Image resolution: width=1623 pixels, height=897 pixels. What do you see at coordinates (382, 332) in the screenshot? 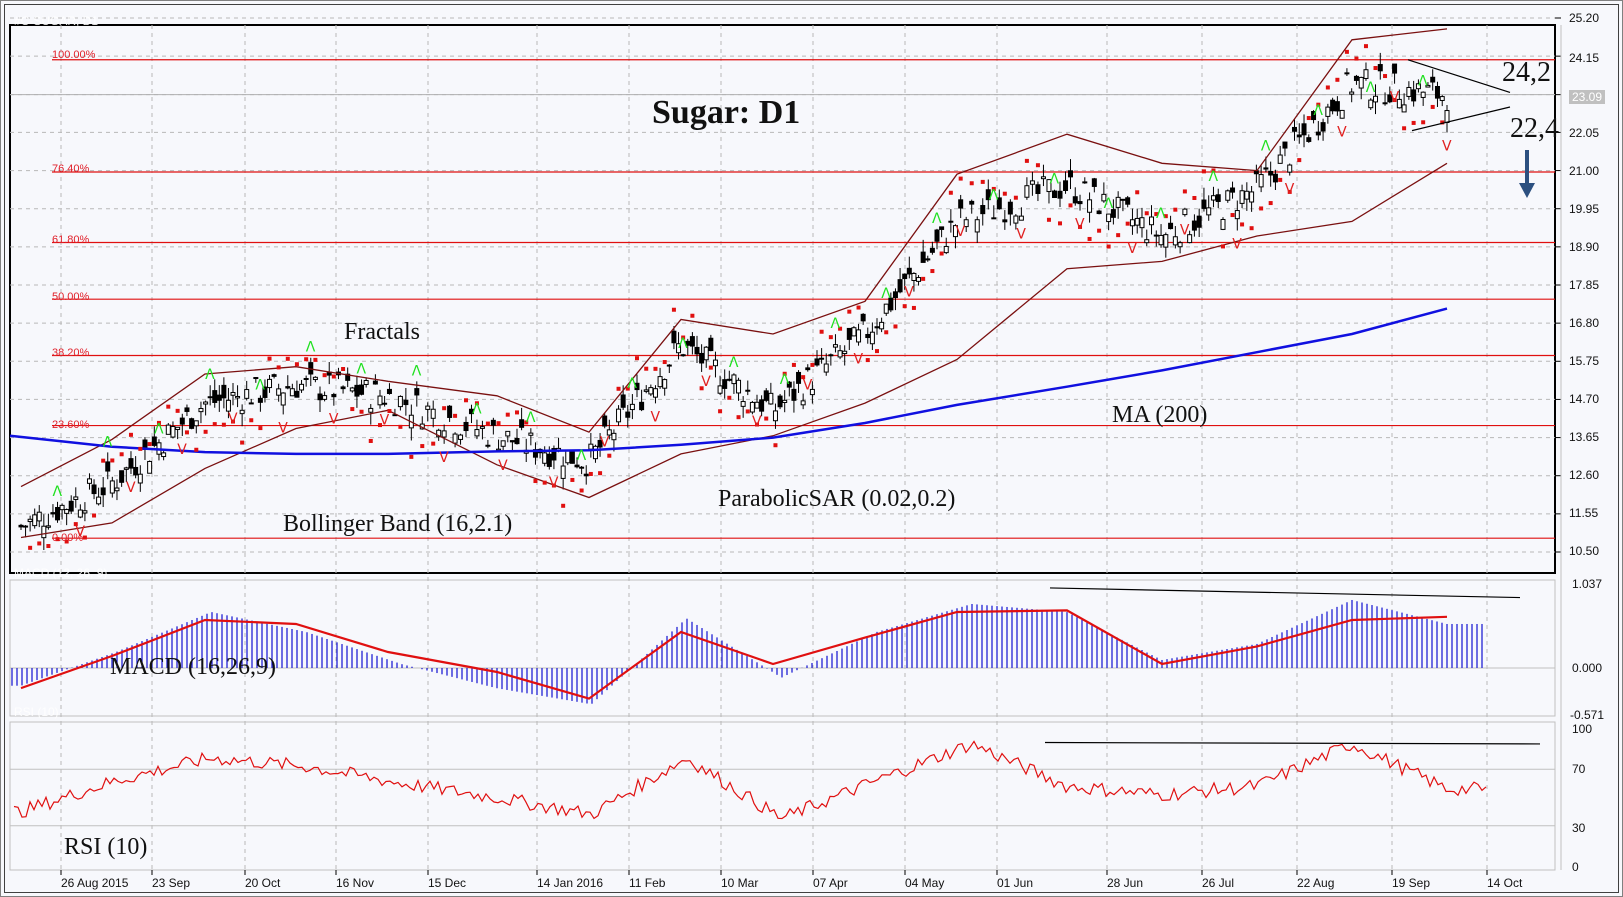
I see `fractals-label: Fractals` at bounding box center [382, 332].